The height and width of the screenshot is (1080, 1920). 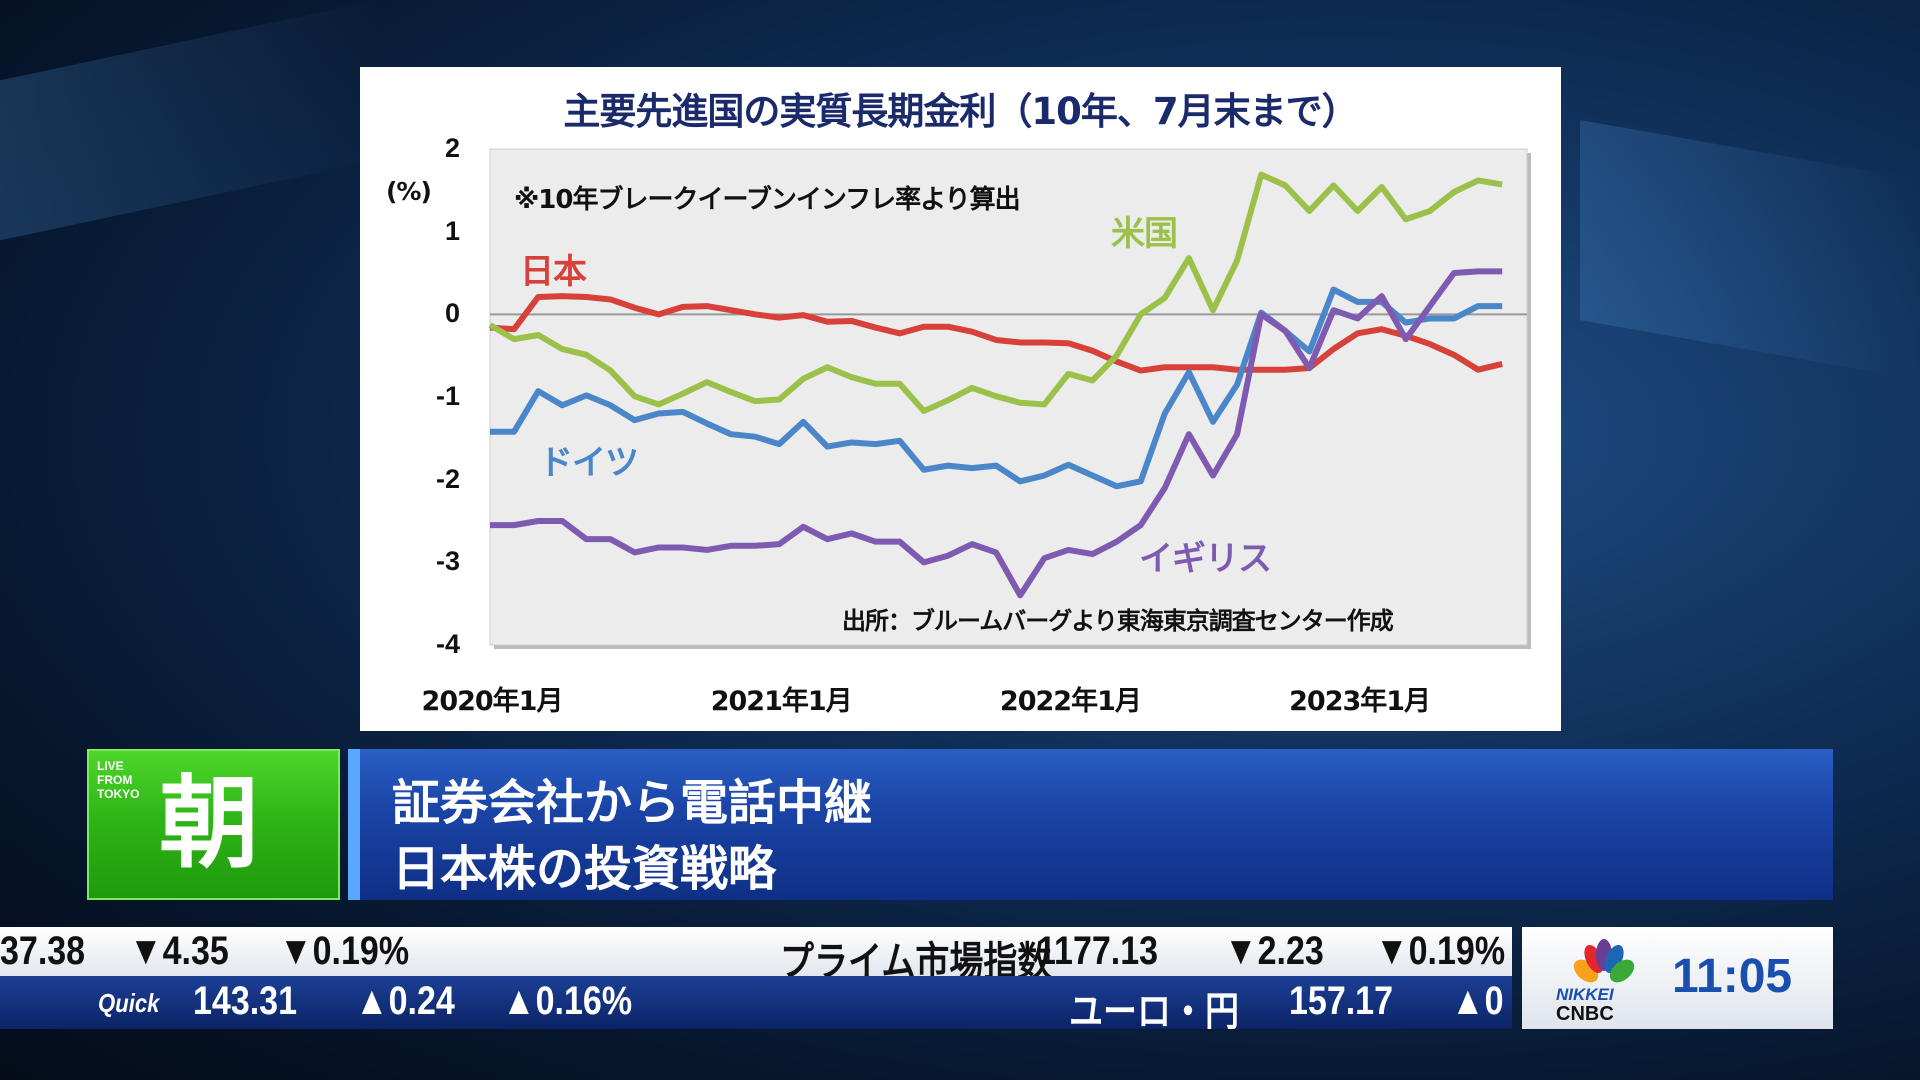 I want to click on label-uk: イギリス, so click(x=1205, y=559).